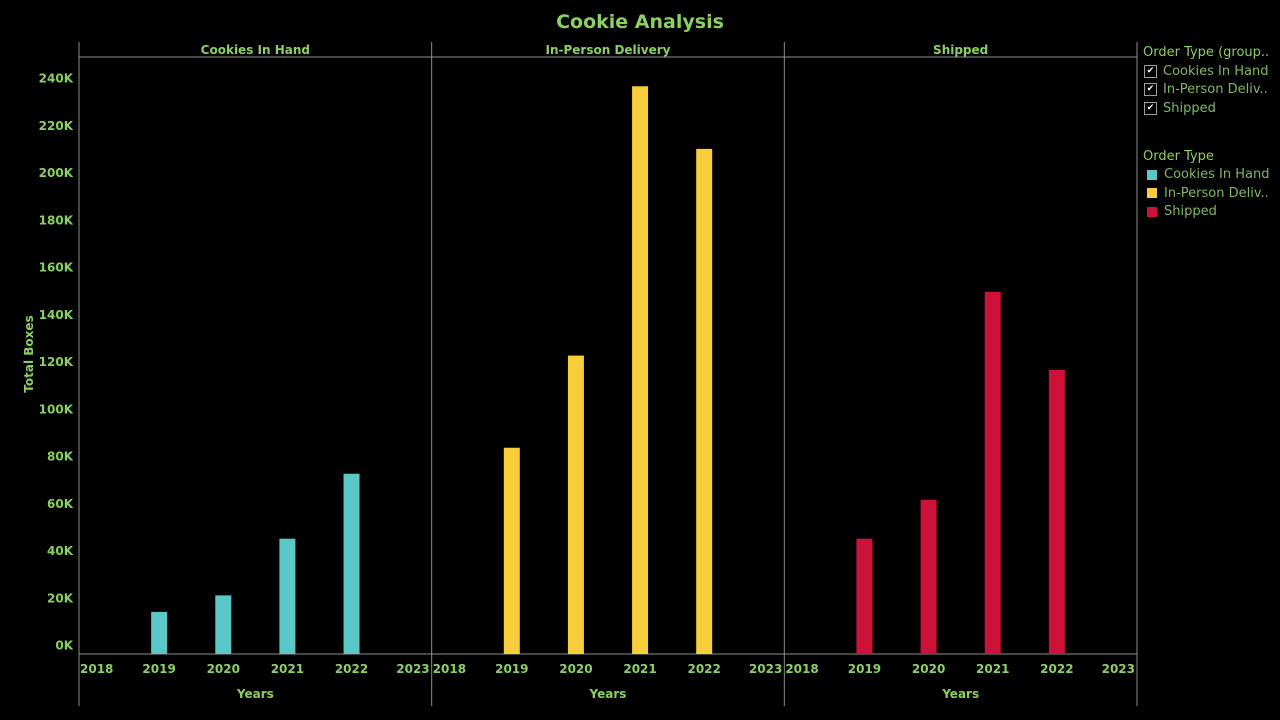 Image resolution: width=1280 pixels, height=720 pixels. I want to click on chart-title: Cookie Analysis, so click(640, 22).